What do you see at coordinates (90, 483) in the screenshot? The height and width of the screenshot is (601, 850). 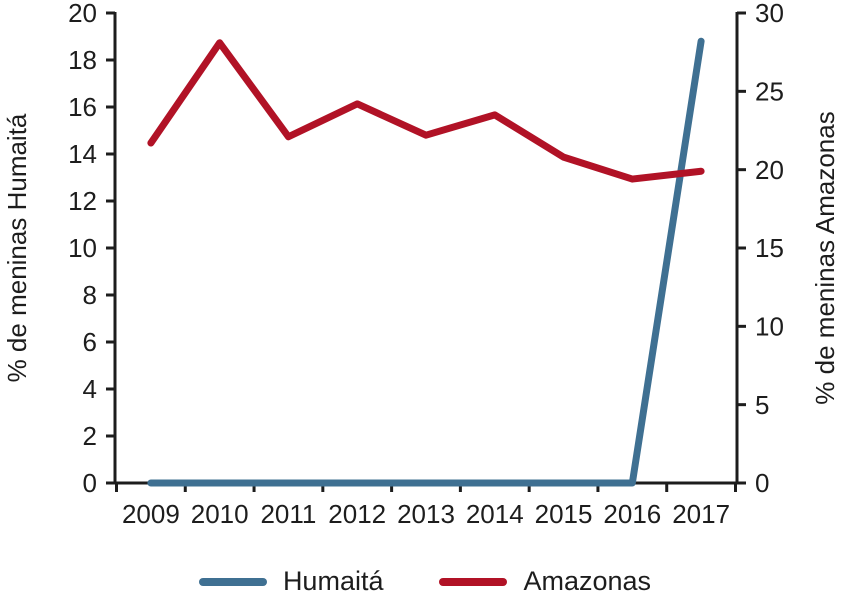 I see `left-axis-tick-label: 0` at bounding box center [90, 483].